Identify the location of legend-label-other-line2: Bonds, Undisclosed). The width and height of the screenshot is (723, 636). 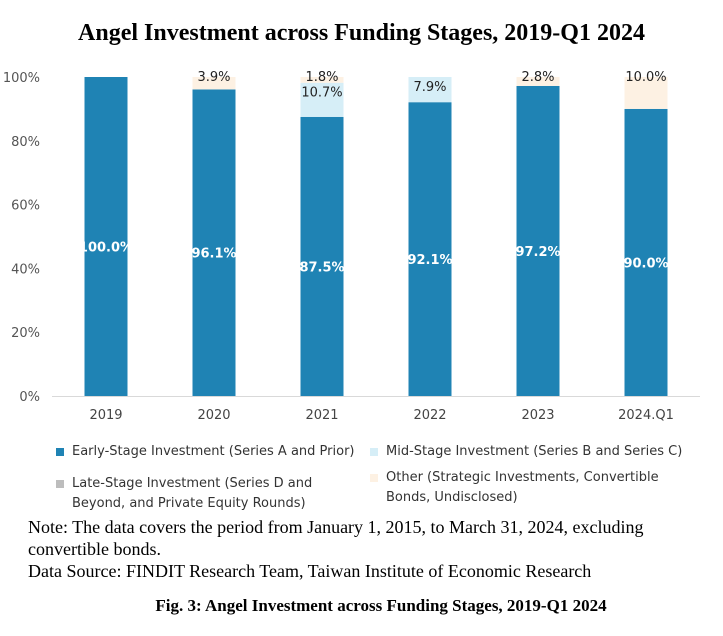
(452, 497).